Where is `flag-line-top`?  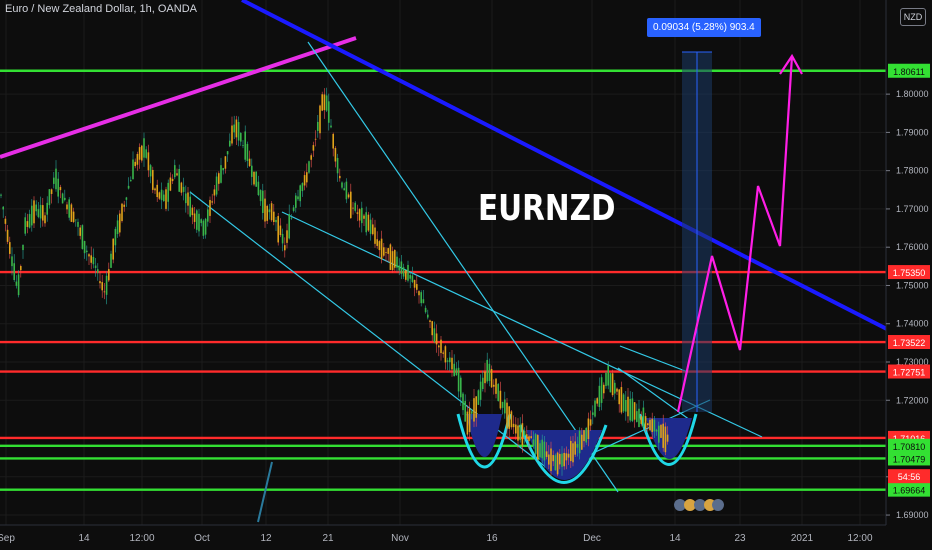
flag-line-top is located at coordinates (654, 359).